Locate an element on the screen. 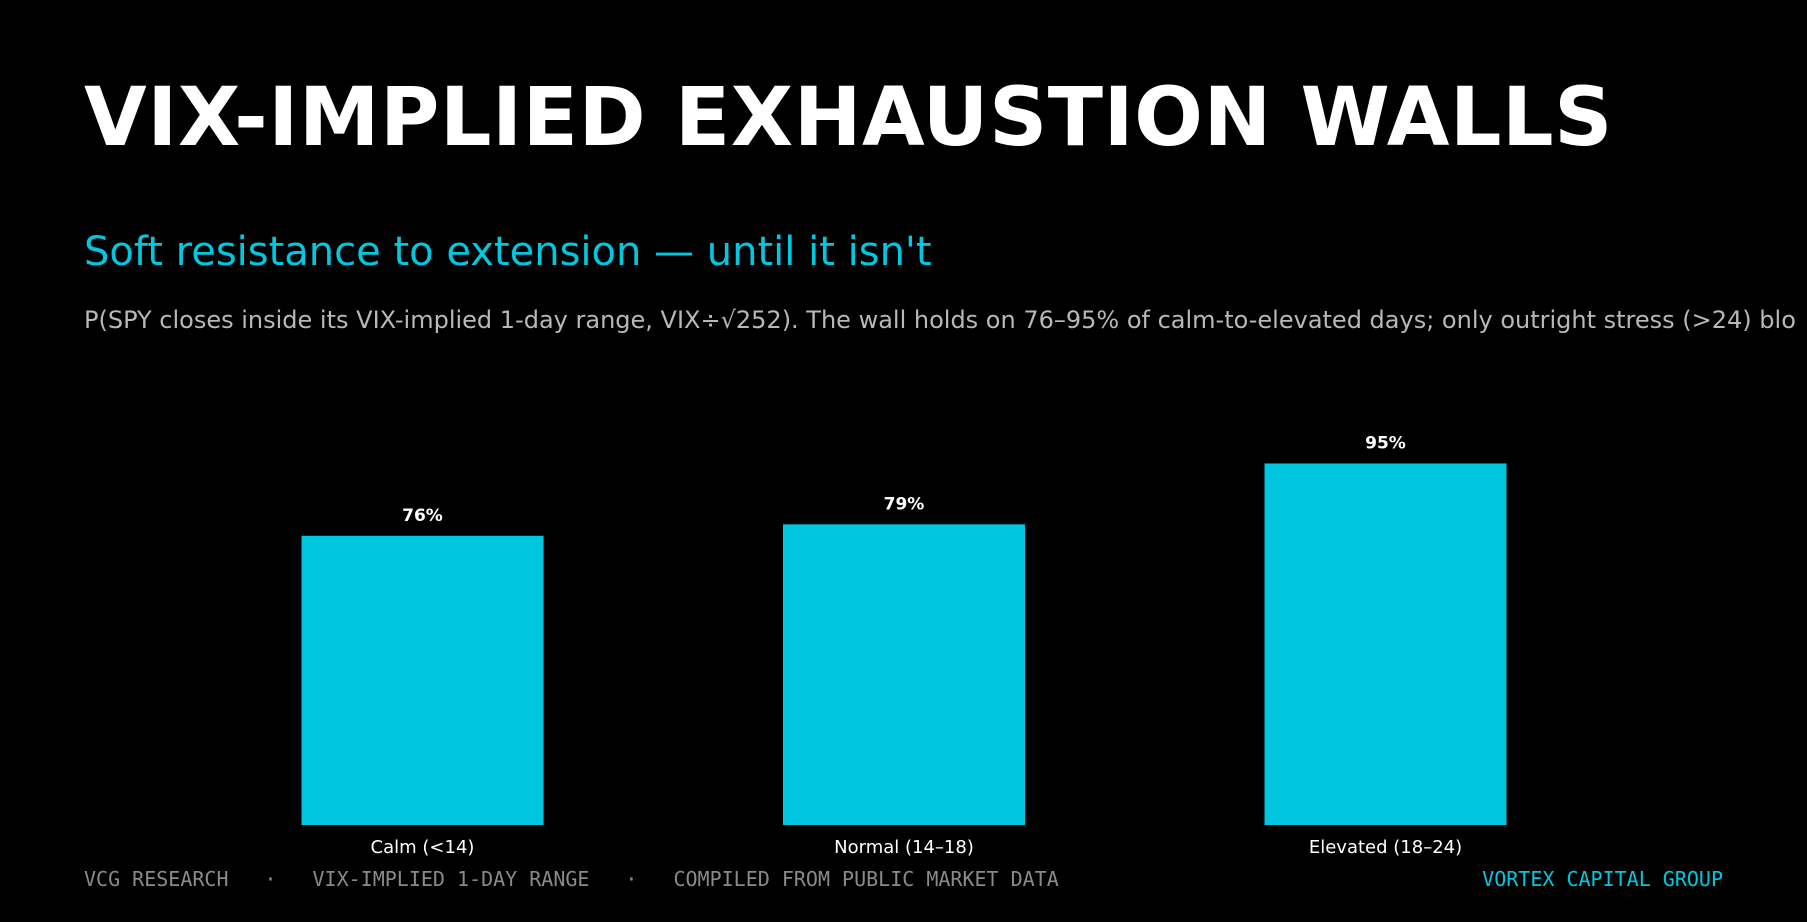 The image size is (1807, 922). data-label: 95% is located at coordinates (1385, 443).